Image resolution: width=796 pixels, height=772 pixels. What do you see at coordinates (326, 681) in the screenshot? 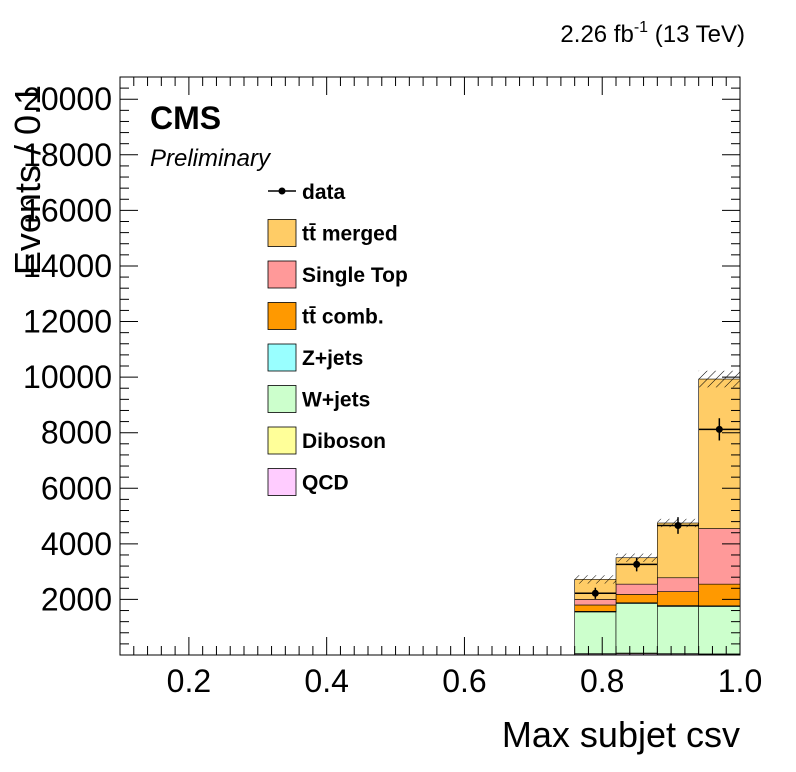
I see `x-tick-label: 0.4` at bounding box center [326, 681].